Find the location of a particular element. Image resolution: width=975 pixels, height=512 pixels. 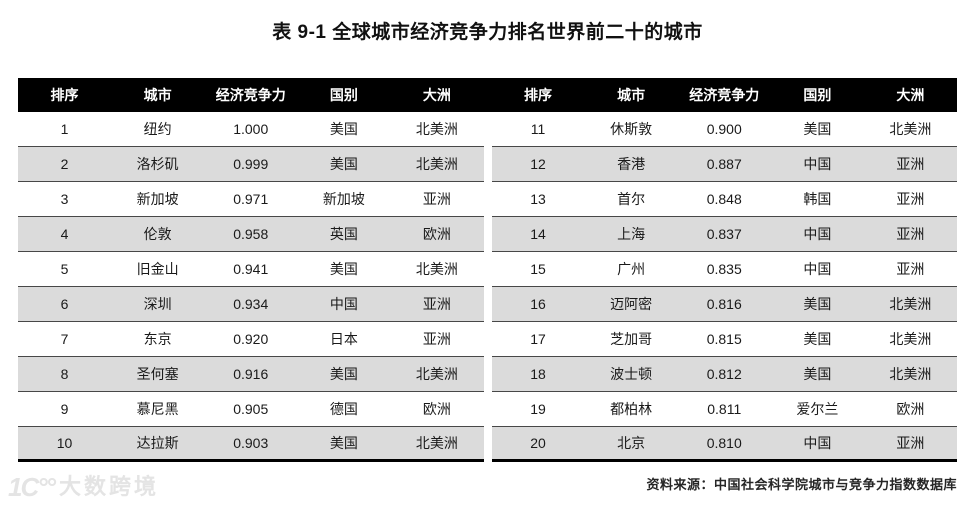

cell-rank: 1 is located at coordinates (64, 129).